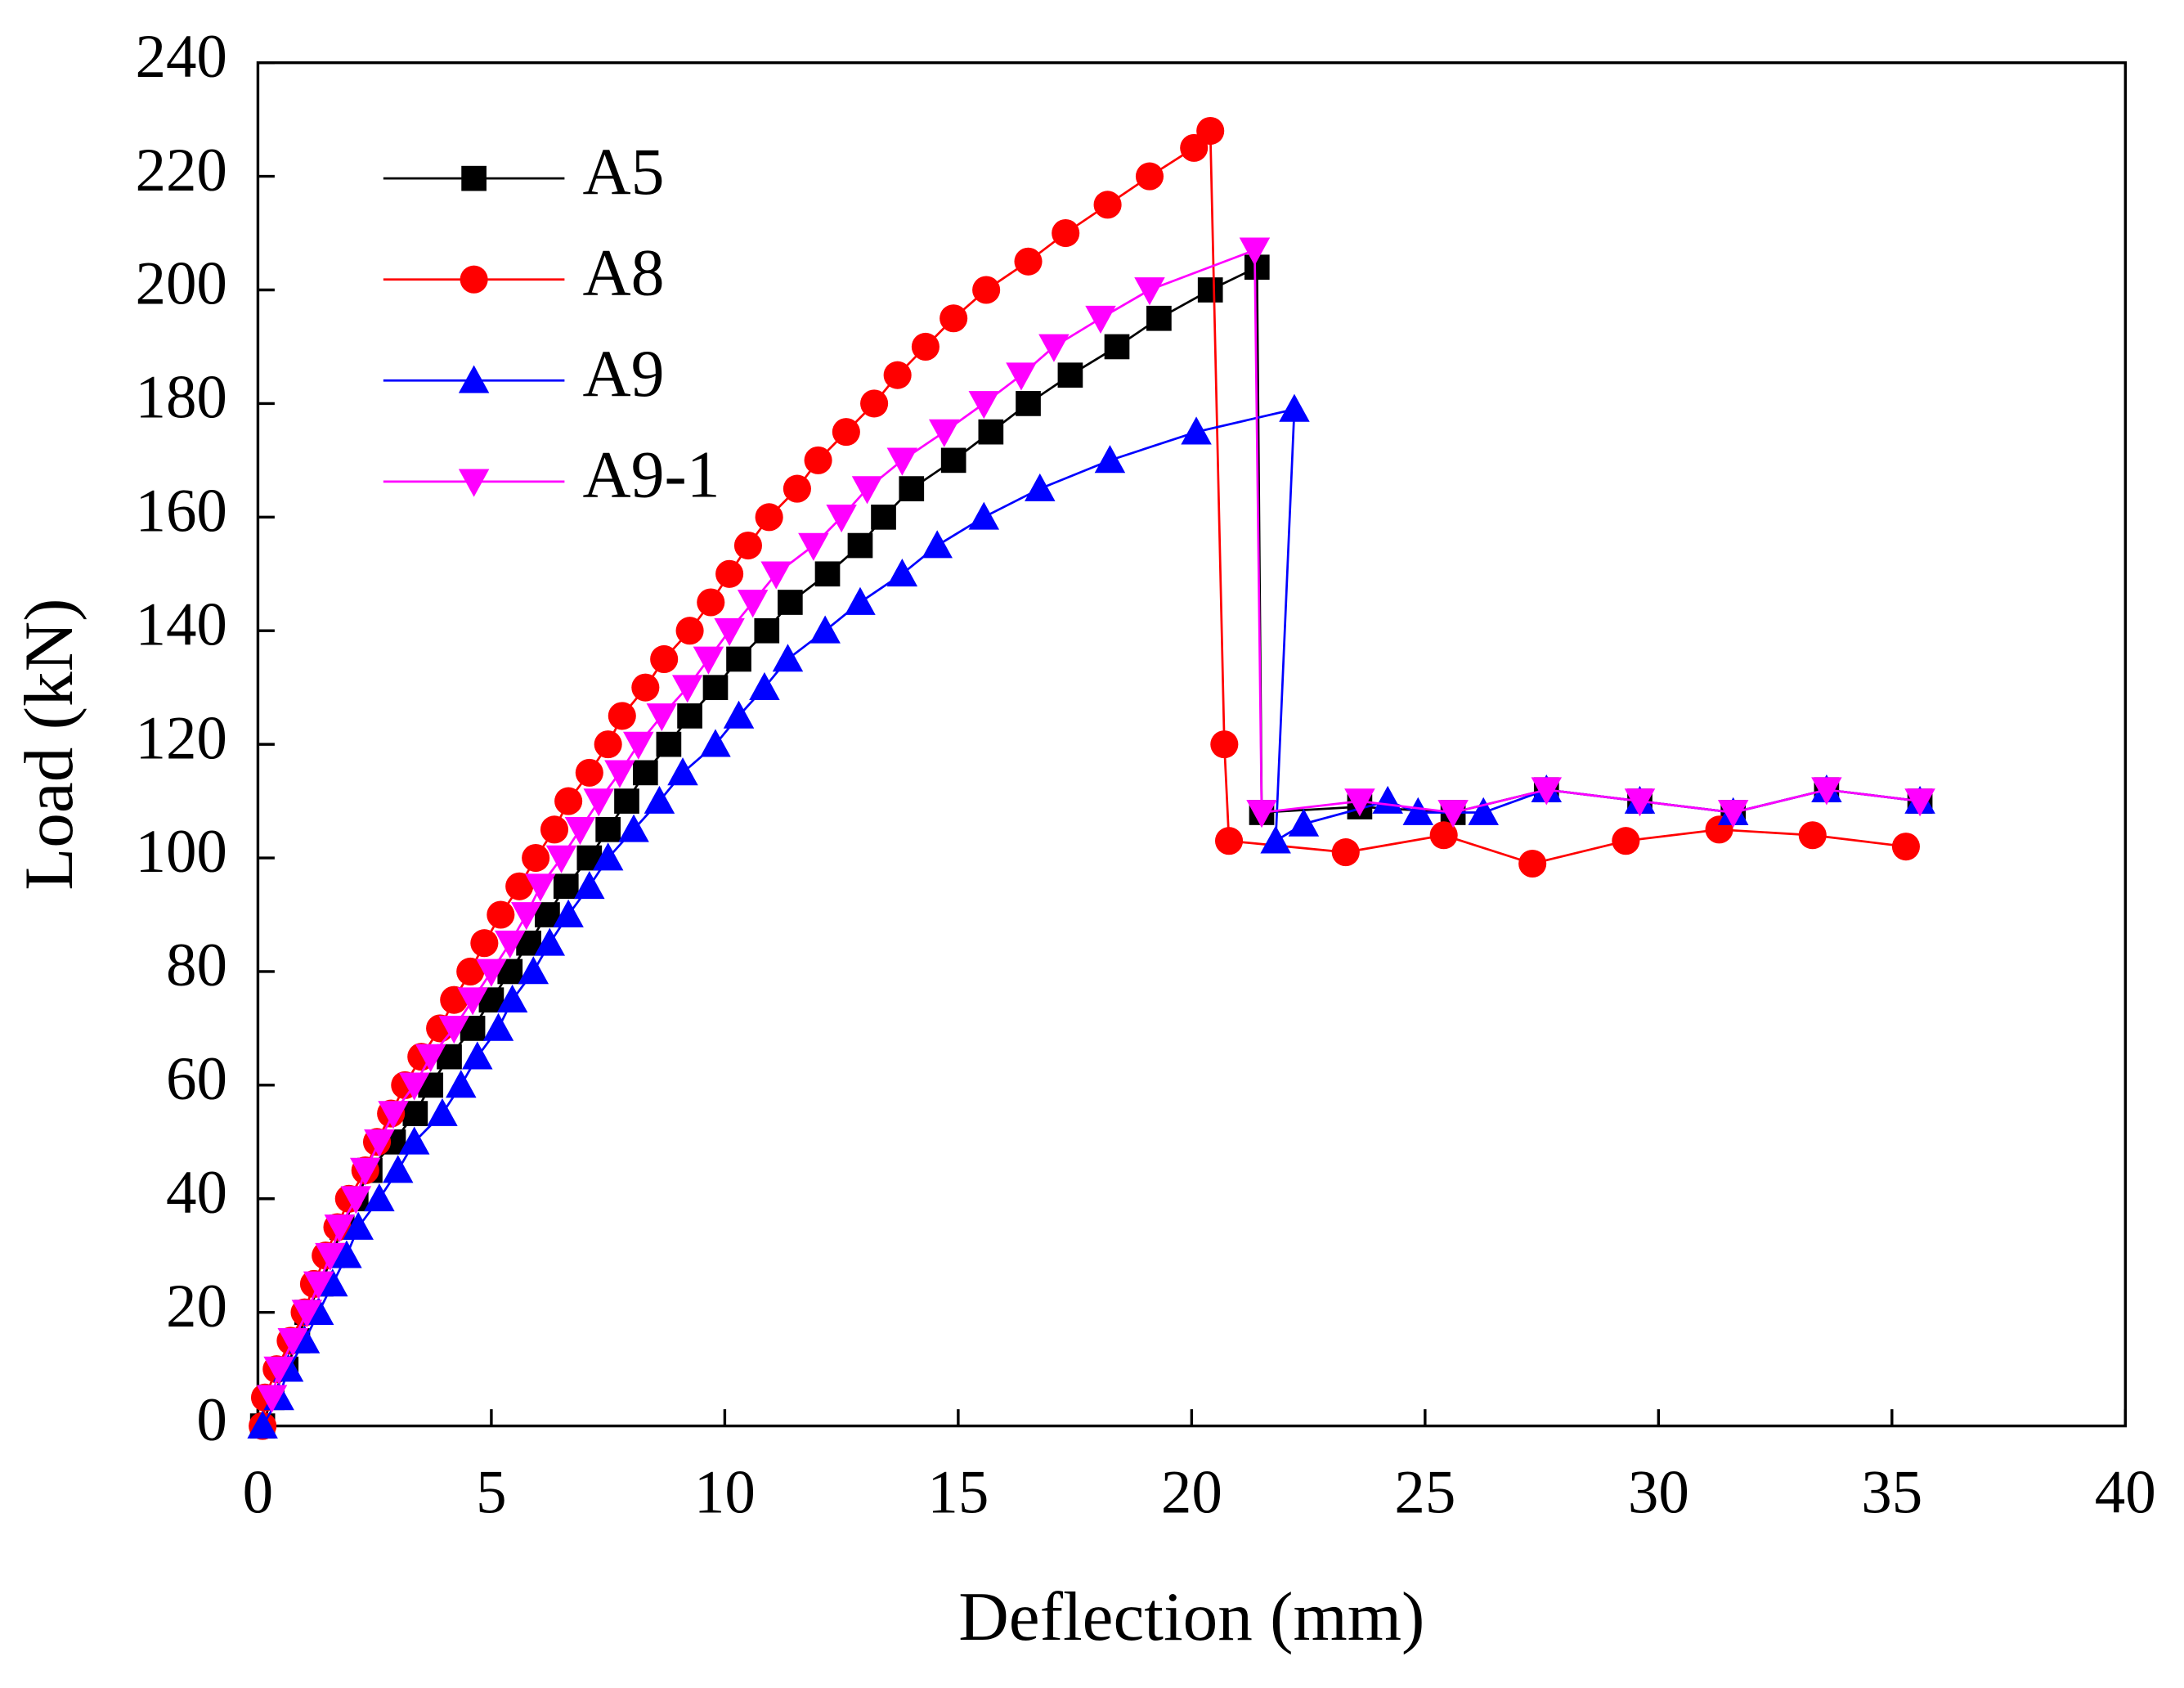 This screenshot has width=2184, height=1688. Describe the element at coordinates (652, 475) in the screenshot. I see `legend-label: A9-1` at that location.